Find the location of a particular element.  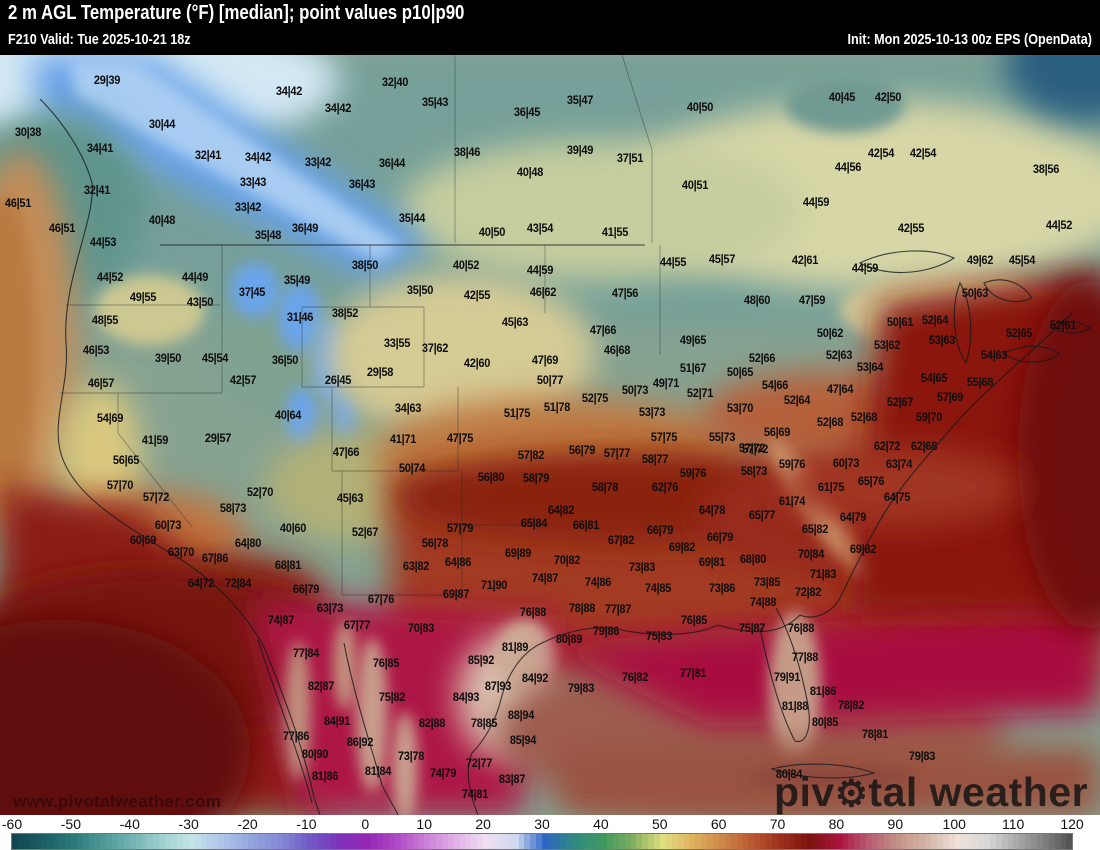

colorbar-tick-label: -60 is located at coordinates (12, 824).